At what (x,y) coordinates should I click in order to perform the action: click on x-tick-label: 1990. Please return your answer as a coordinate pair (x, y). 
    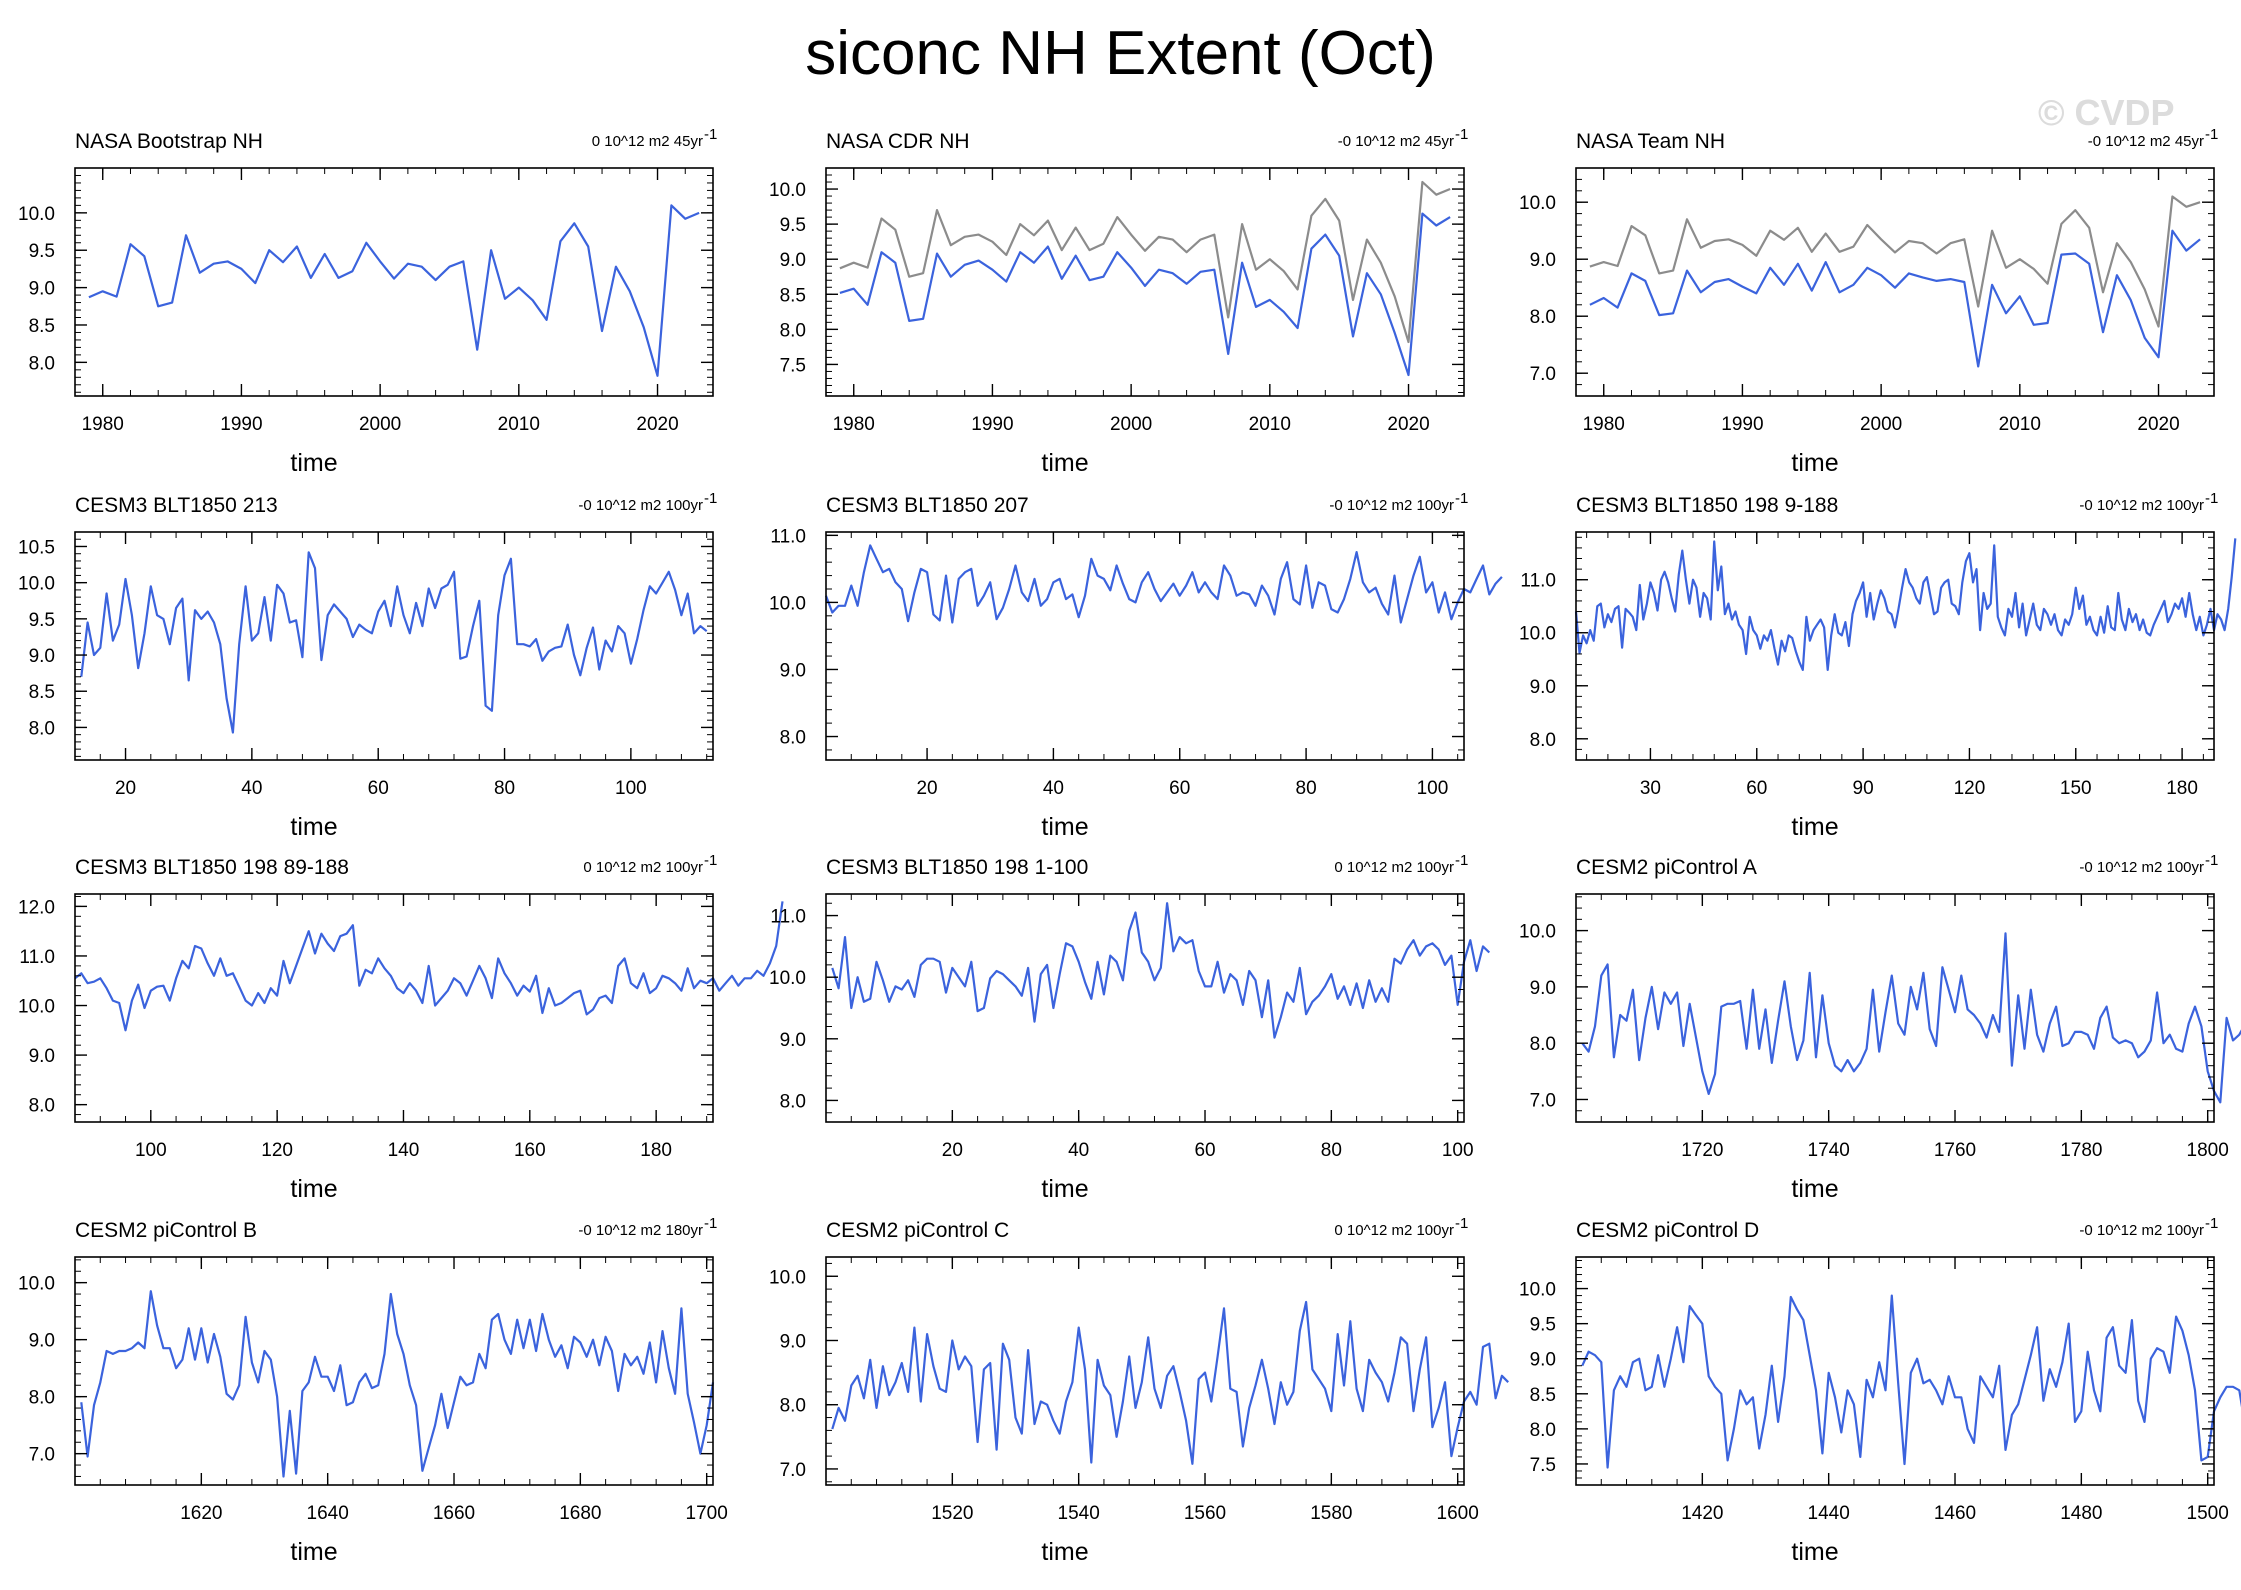
    Looking at the image, I should click on (1742, 424).